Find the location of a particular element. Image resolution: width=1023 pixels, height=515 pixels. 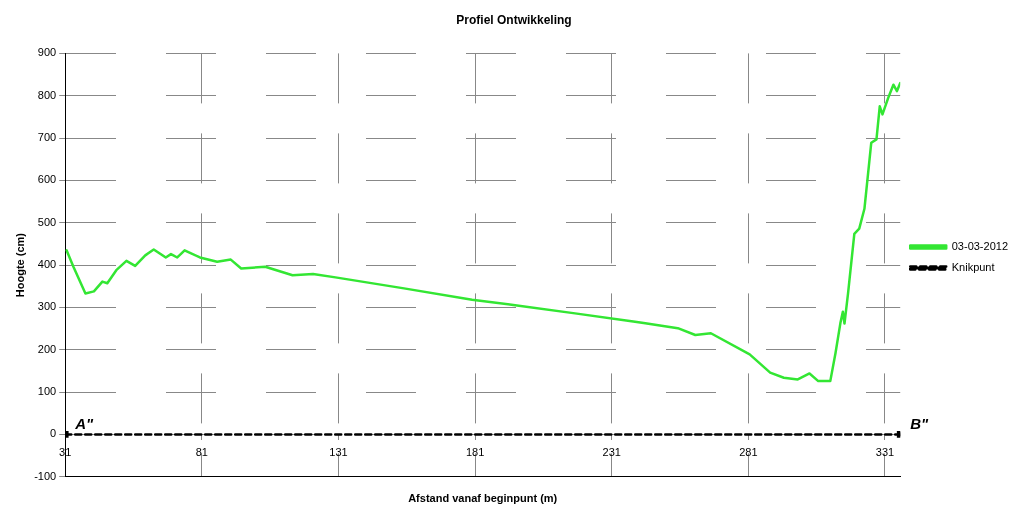

y-tick-label: 700 is located at coordinates (47, 137).